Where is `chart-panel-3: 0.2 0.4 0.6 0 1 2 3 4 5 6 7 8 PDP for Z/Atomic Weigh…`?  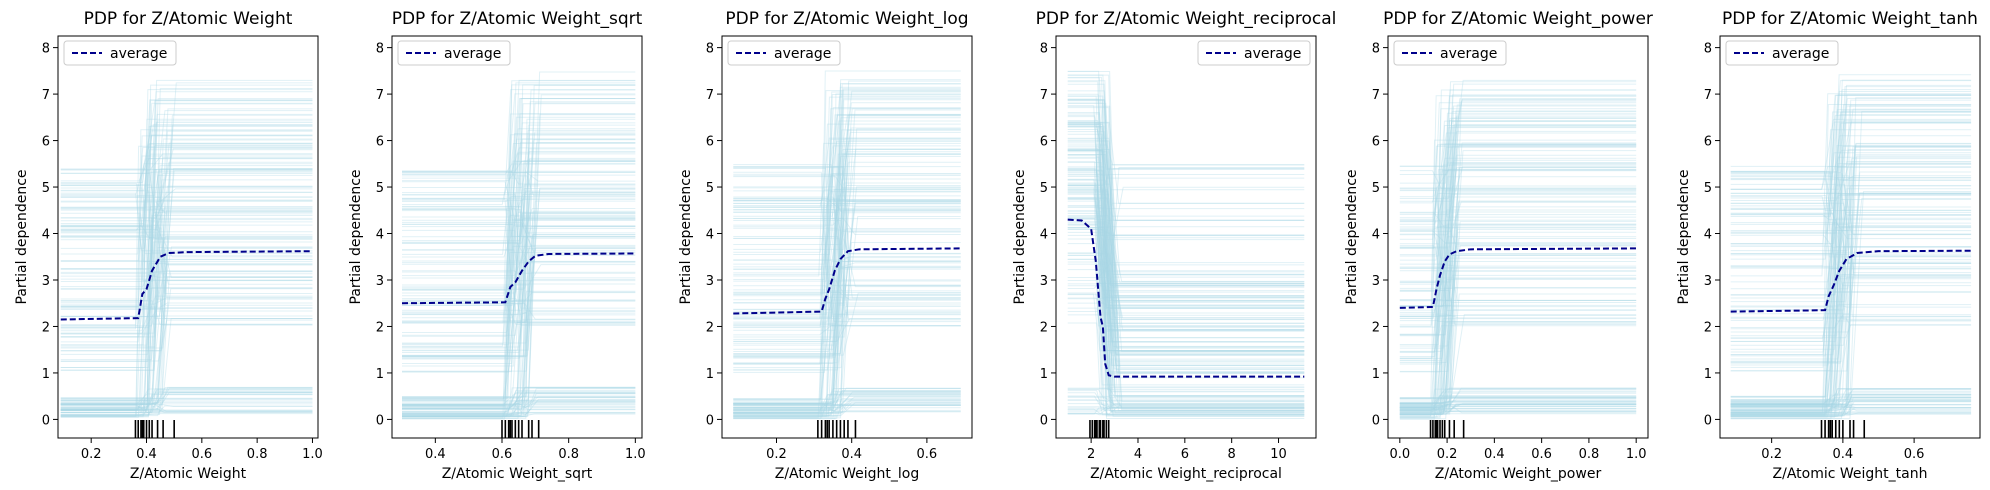
chart-panel-3: 0.2 0.4 0.6 0 1 2 3 4 5 6 7 8 PDP for Z/Atomic Weigh… is located at coordinates (825, 245).